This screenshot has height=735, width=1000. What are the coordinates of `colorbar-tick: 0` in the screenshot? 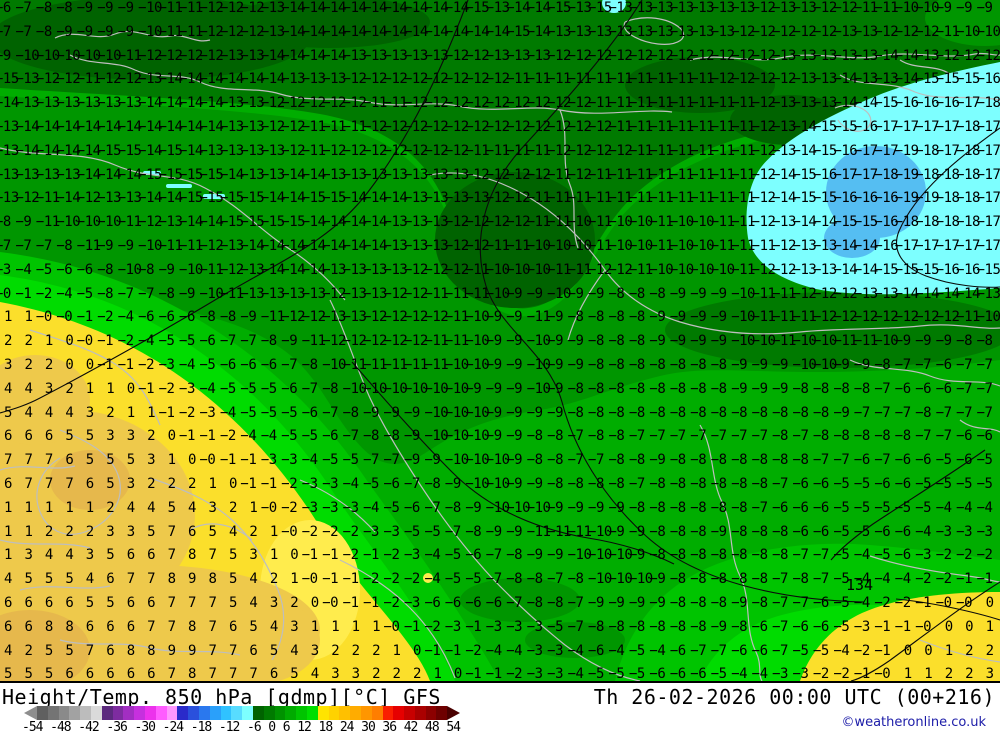 It's located at (272, 727).